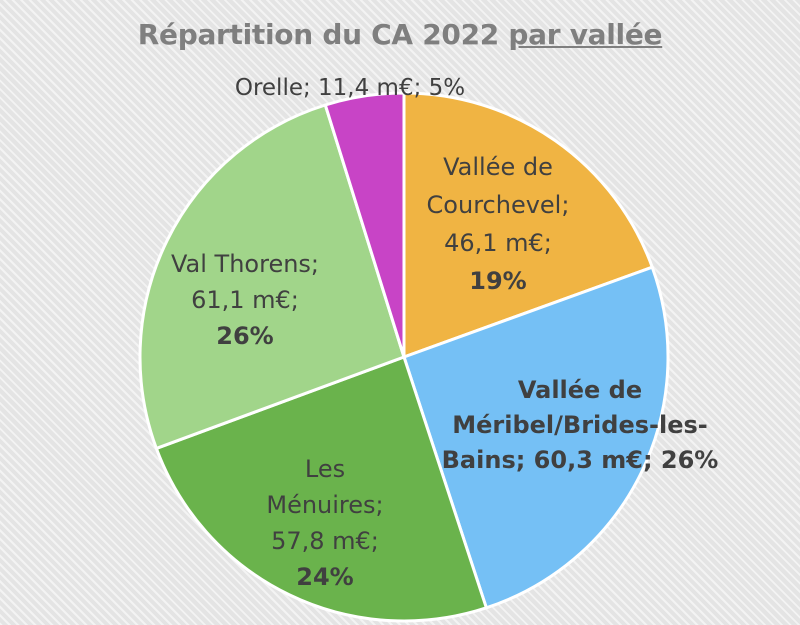 Image resolution: width=800 pixels, height=625 pixels. What do you see at coordinates (324, 577) in the screenshot?
I see `data-label-line: 24%` at bounding box center [324, 577].